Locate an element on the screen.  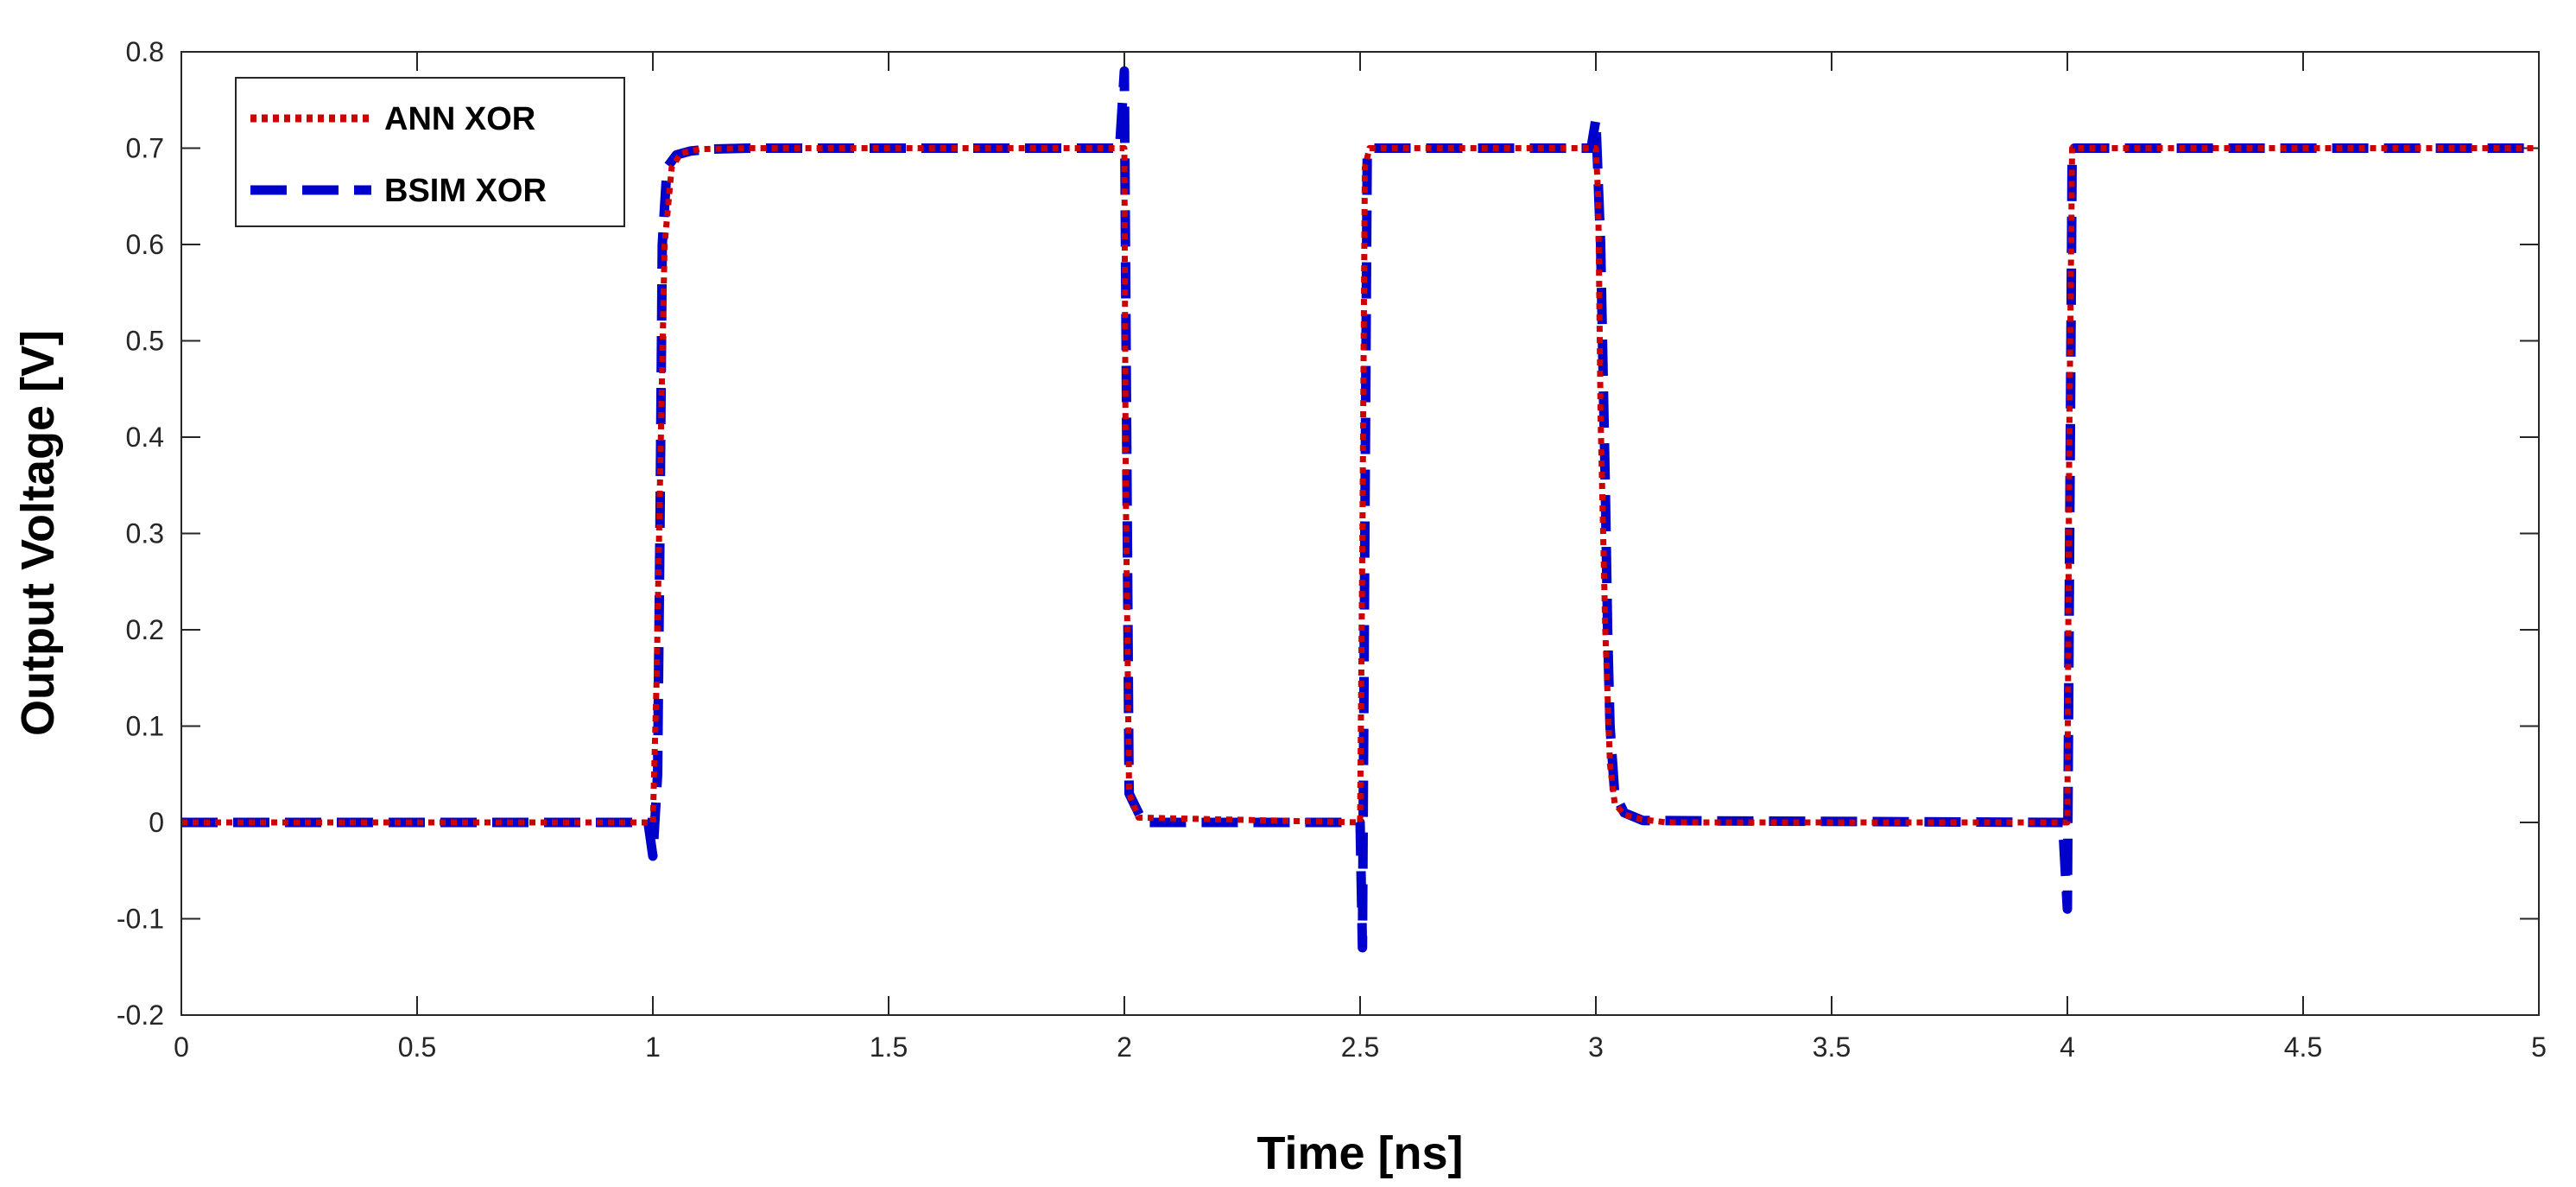
y-tick-label: 0.6 is located at coordinates (145, 244).